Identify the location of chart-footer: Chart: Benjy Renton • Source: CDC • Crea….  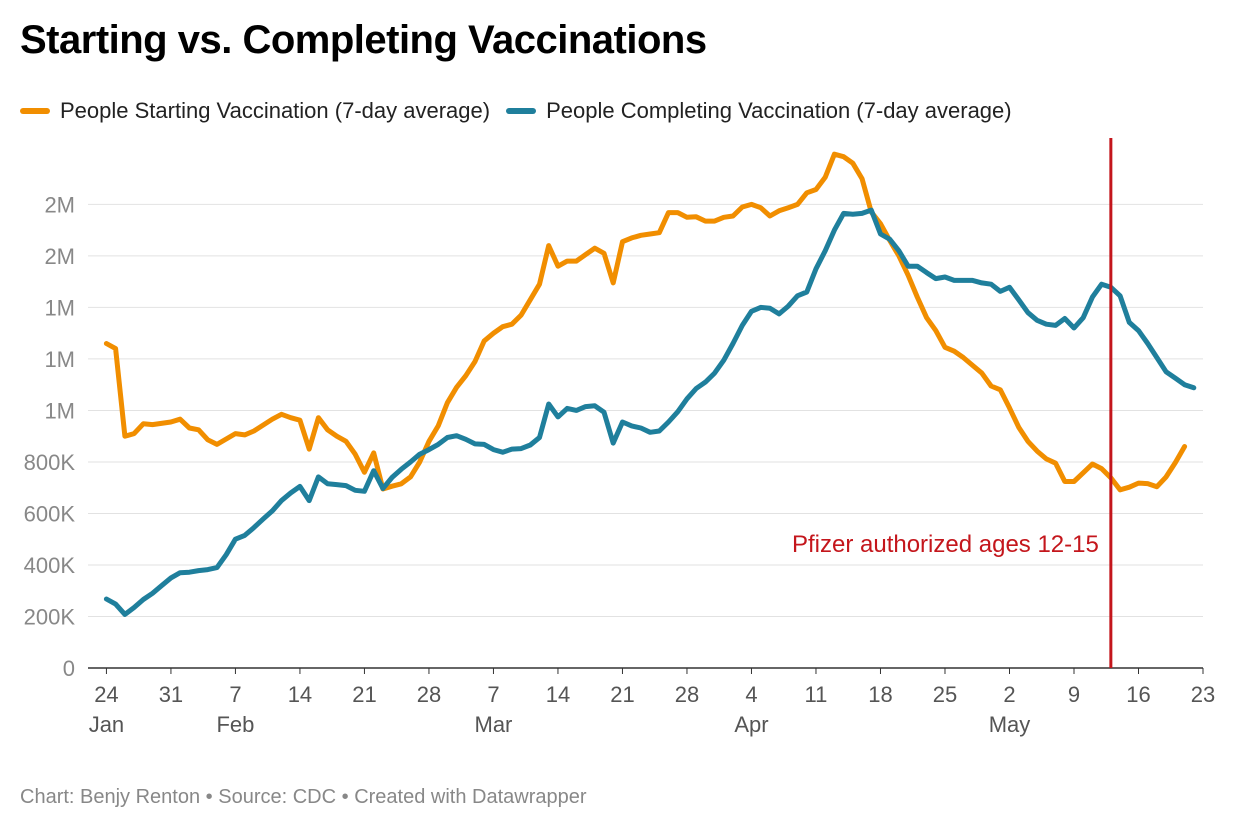
(303, 797).